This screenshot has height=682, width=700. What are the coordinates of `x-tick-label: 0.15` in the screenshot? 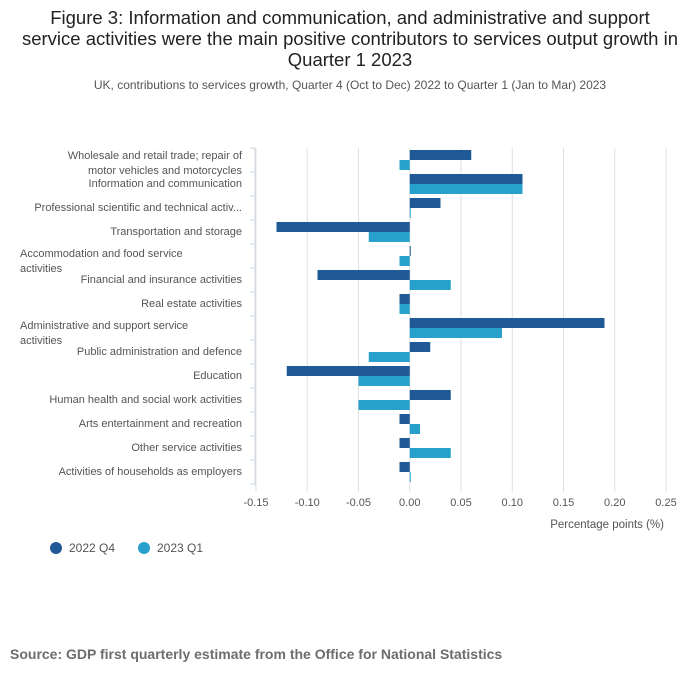 It's located at (563, 503).